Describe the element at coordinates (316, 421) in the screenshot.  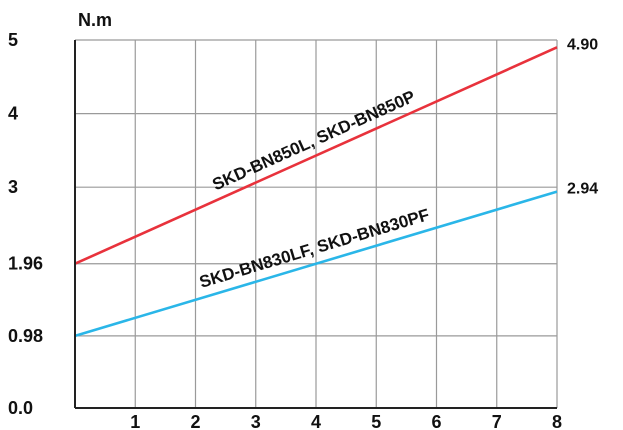
I see `x-tick-label: 4` at that location.